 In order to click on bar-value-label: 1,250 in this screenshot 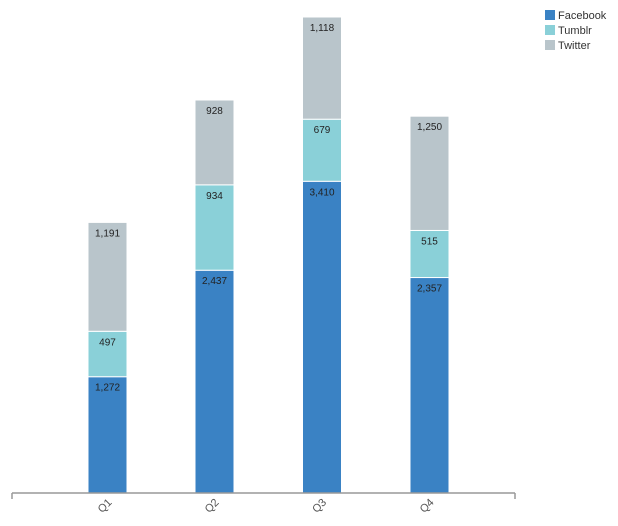, I will do `click(429, 127)`.